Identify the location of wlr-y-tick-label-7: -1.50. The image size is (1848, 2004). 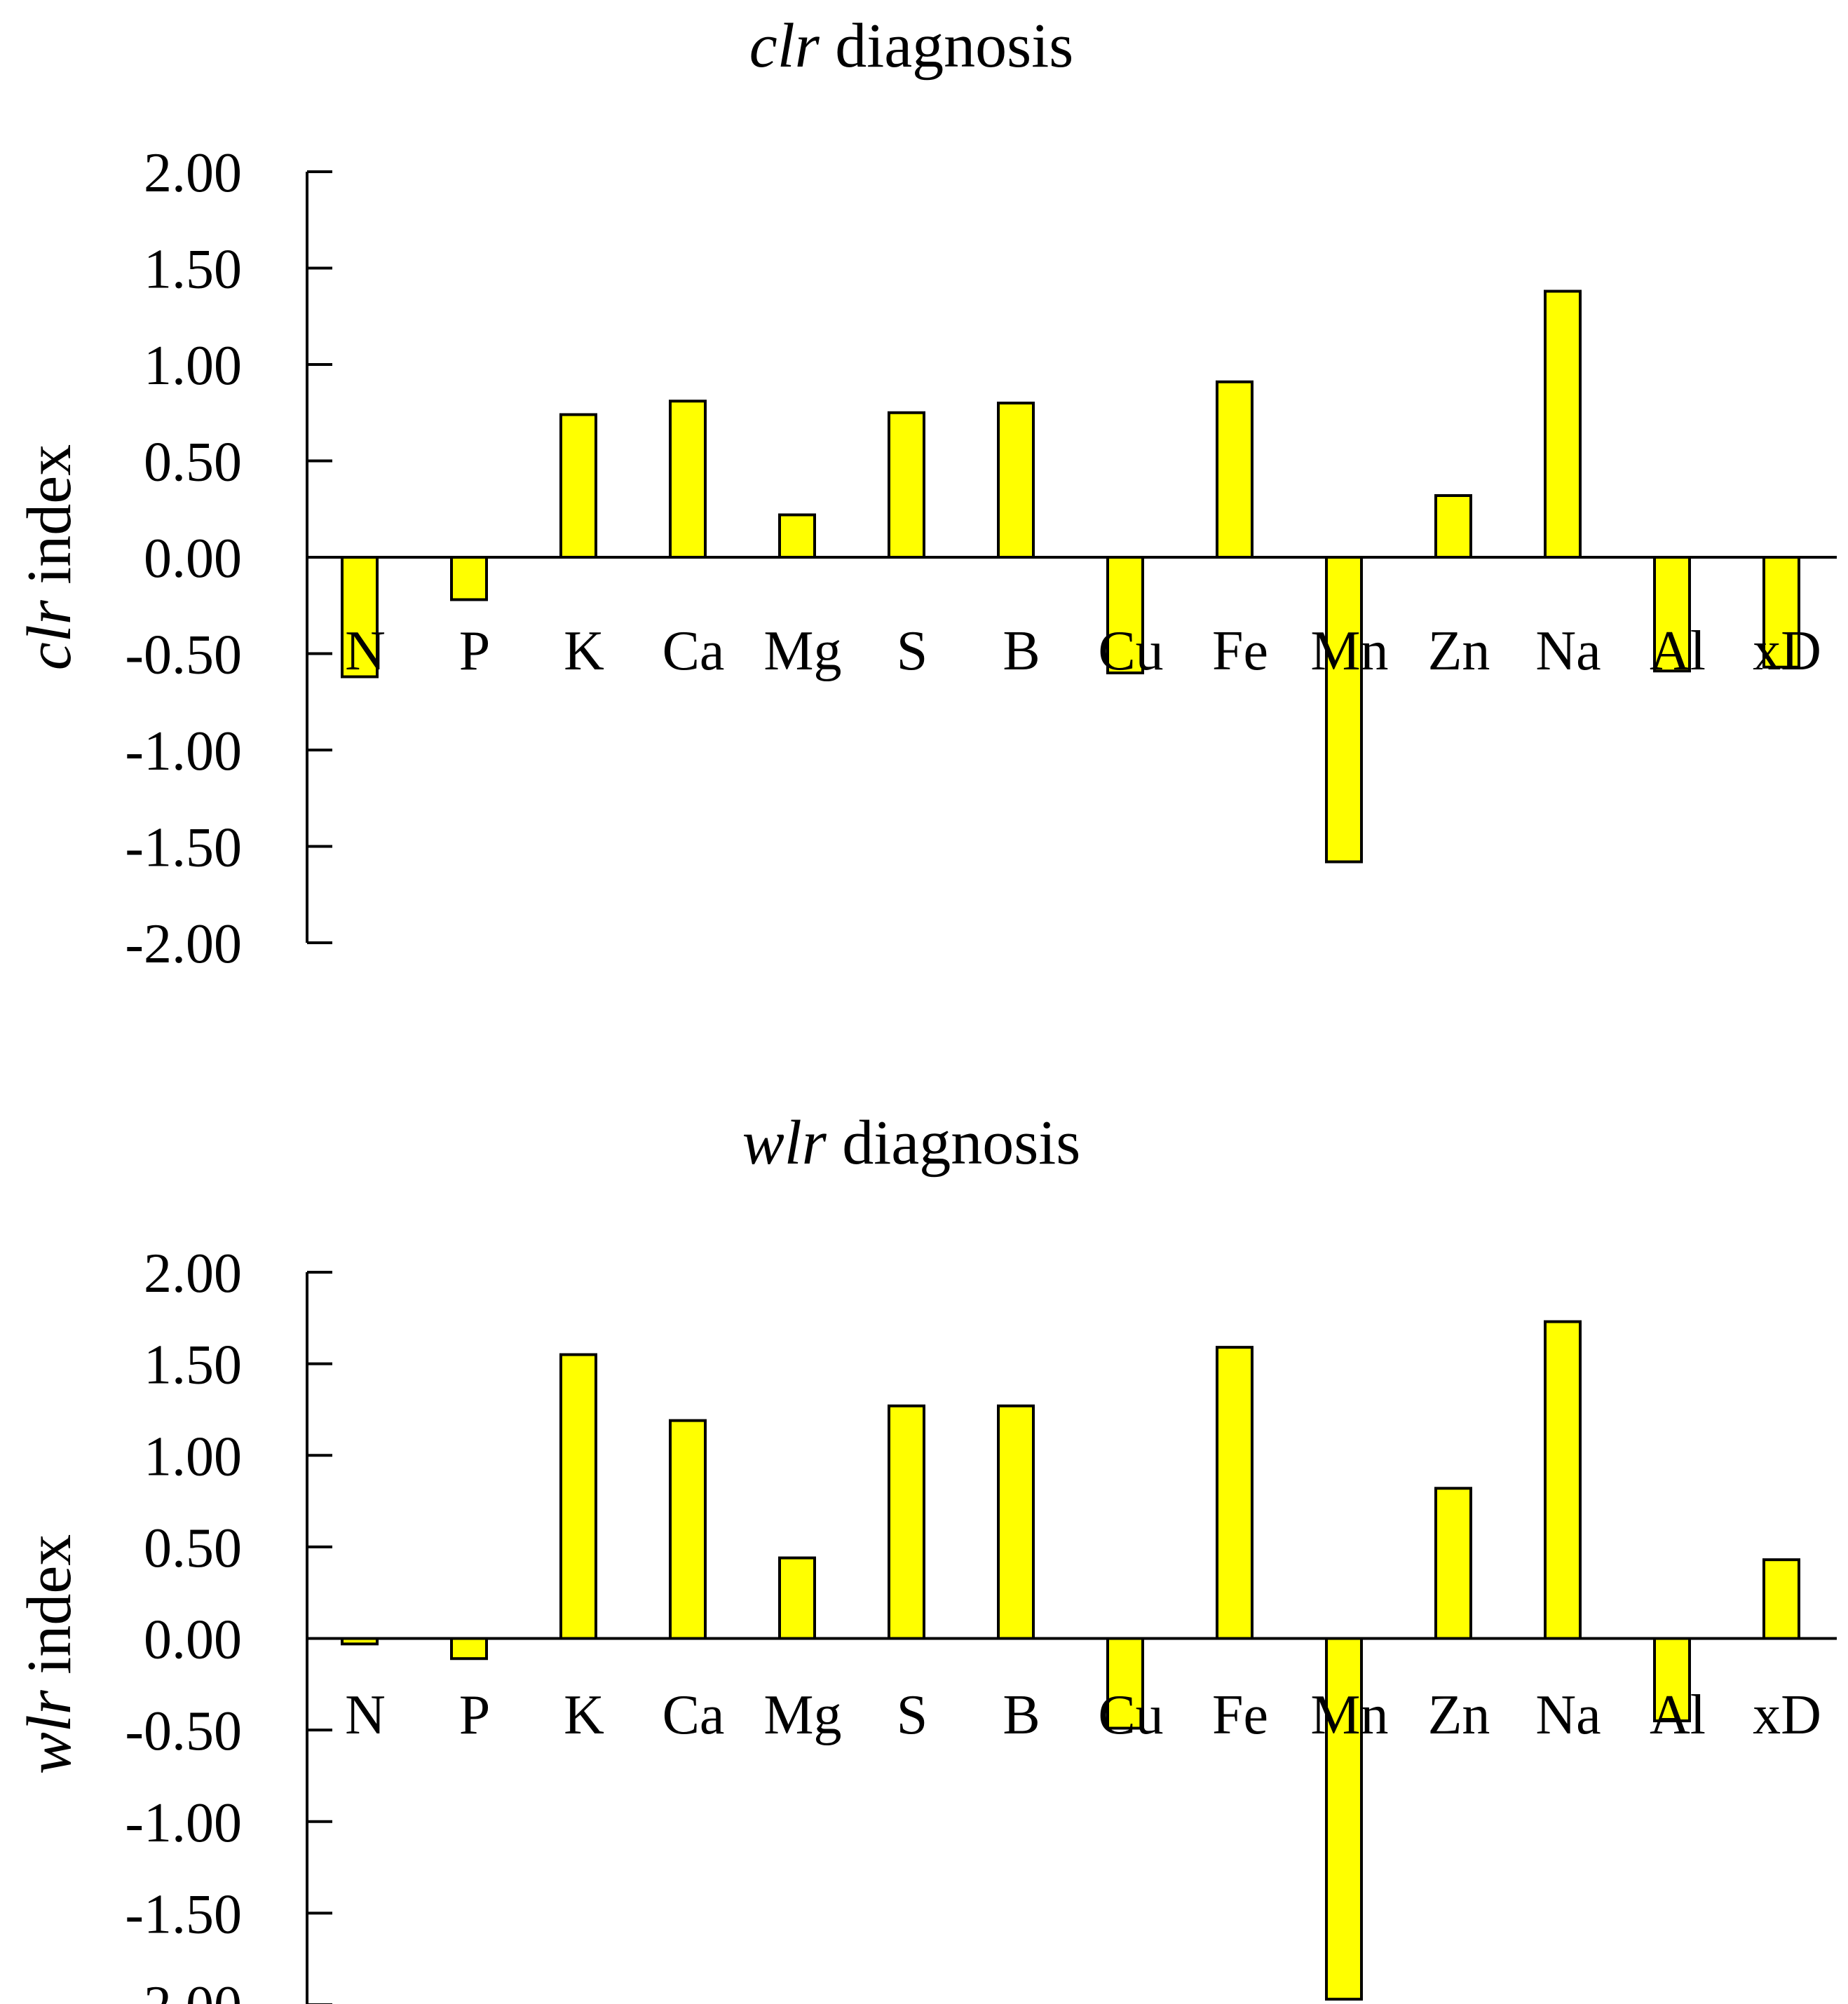
(183, 1914).